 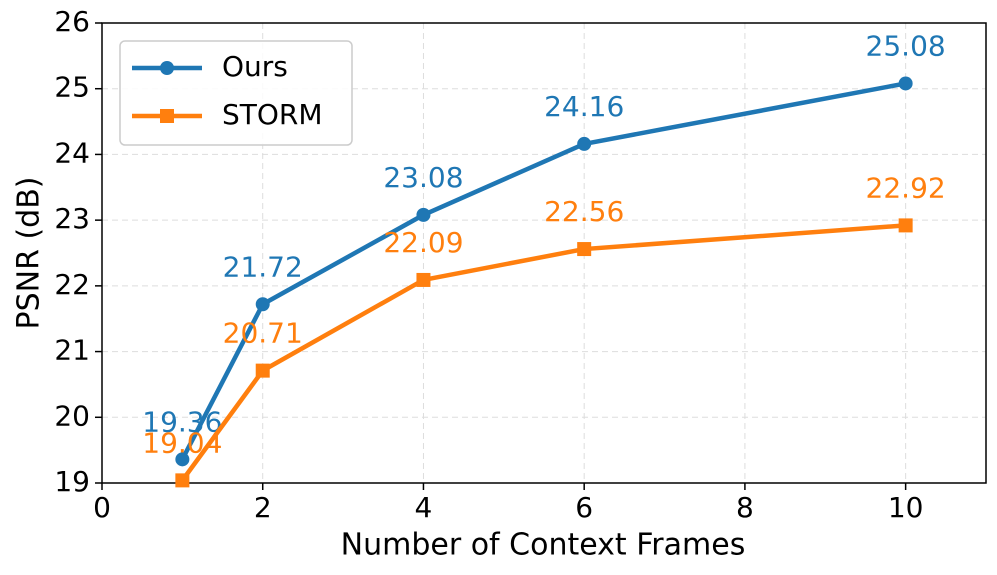 I want to click on y-tick-label: 25, so click(x=72, y=87).